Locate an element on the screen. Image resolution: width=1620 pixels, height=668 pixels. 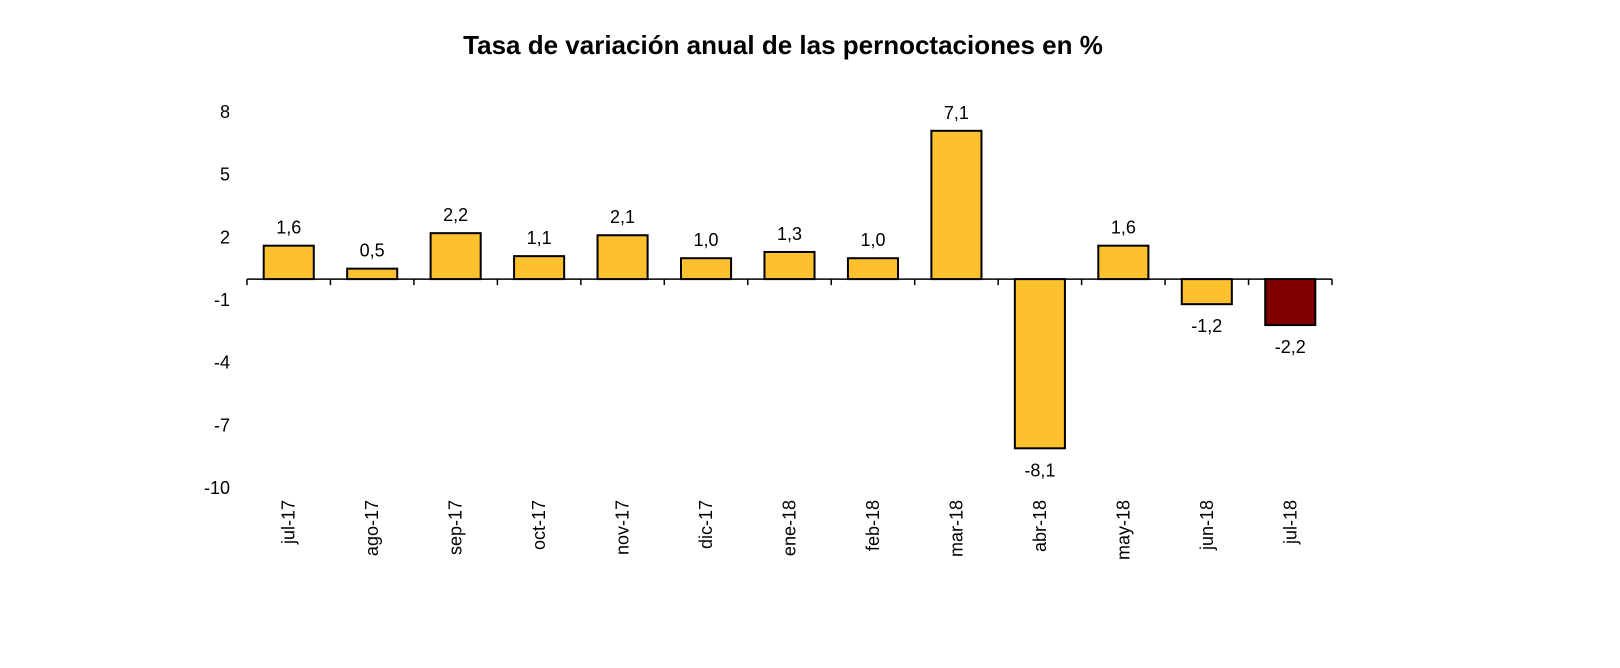
x-tick-label: feb-18 is located at coordinates (873, 525).